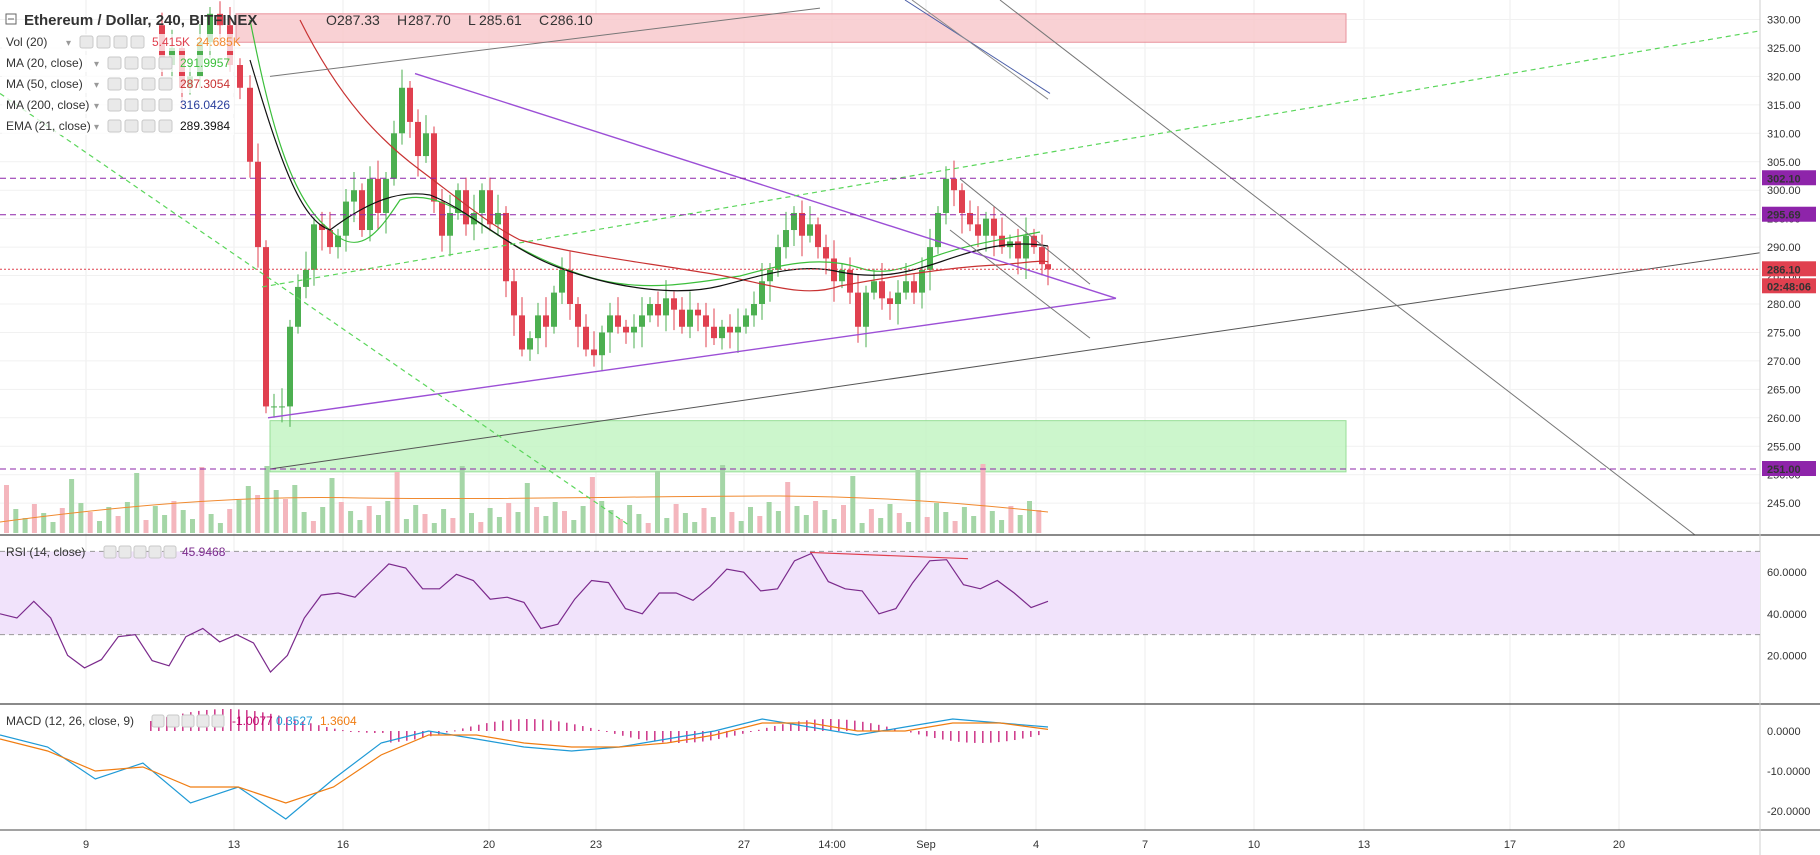 This screenshot has height=855, width=1820. I want to click on price-axis-tick-label: 300.00, so click(1784, 191).